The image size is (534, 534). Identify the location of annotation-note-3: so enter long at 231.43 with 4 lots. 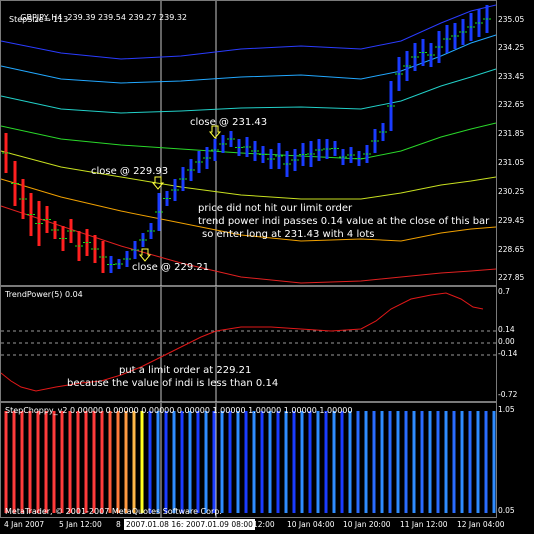
(288, 234).